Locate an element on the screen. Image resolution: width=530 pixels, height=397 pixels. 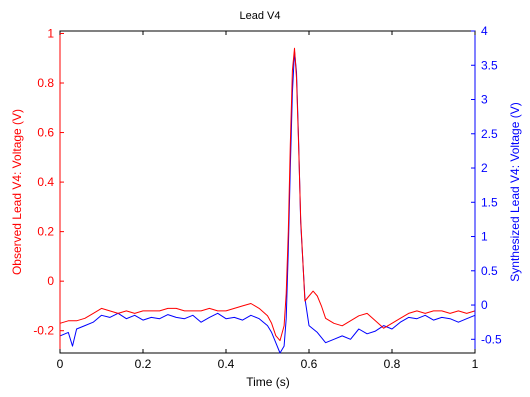
right-axis-label: Synthesized Lead V4: Voltage (V) is located at coordinates (515, 191).